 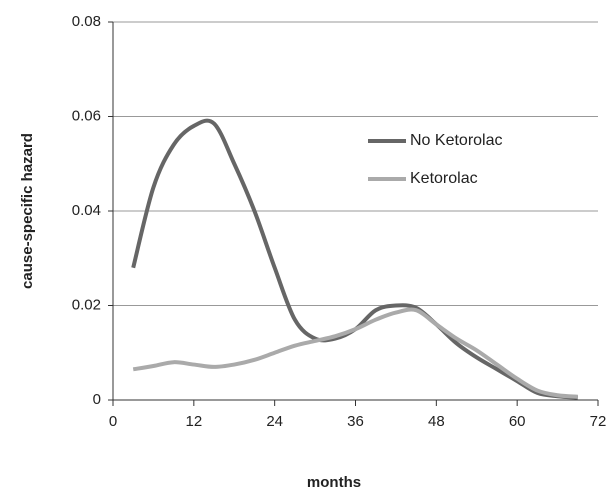 What do you see at coordinates (86, 115) in the screenshot?
I see `y-tick-label: 0.06` at bounding box center [86, 115].